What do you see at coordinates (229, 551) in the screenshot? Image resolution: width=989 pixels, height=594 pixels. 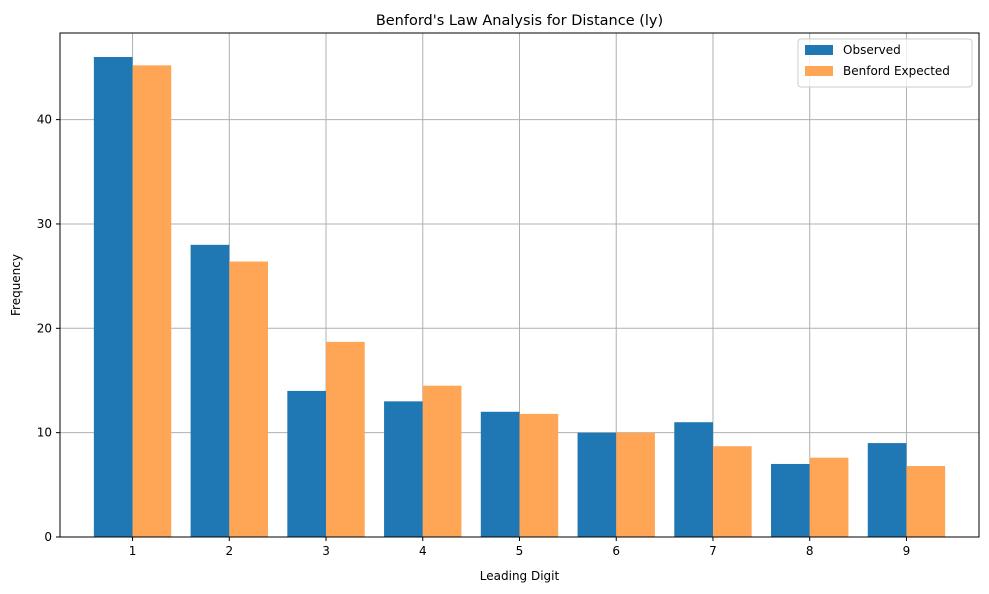 I see `x-tick-label: 2` at bounding box center [229, 551].